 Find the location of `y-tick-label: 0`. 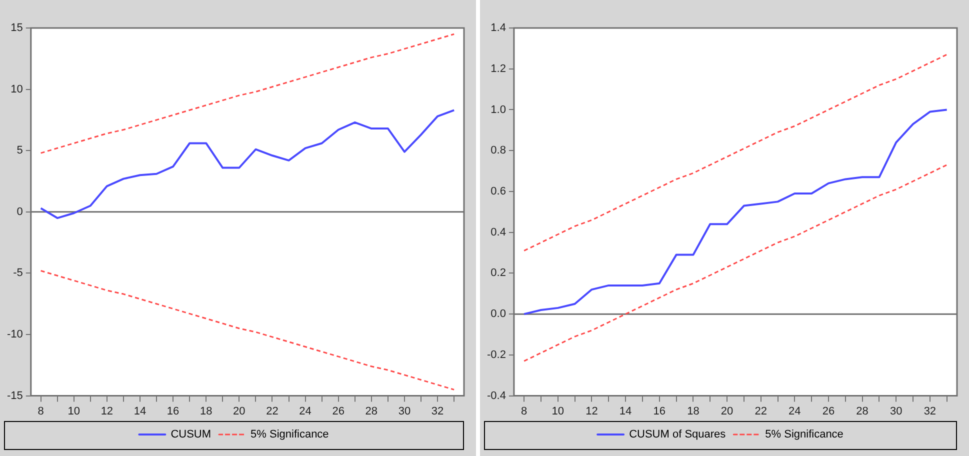

y-tick-label: 0 is located at coordinates (19, 212).